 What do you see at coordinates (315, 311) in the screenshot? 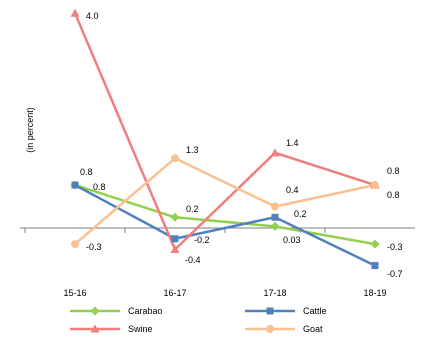
I see `legend-label: Cattle` at bounding box center [315, 311].